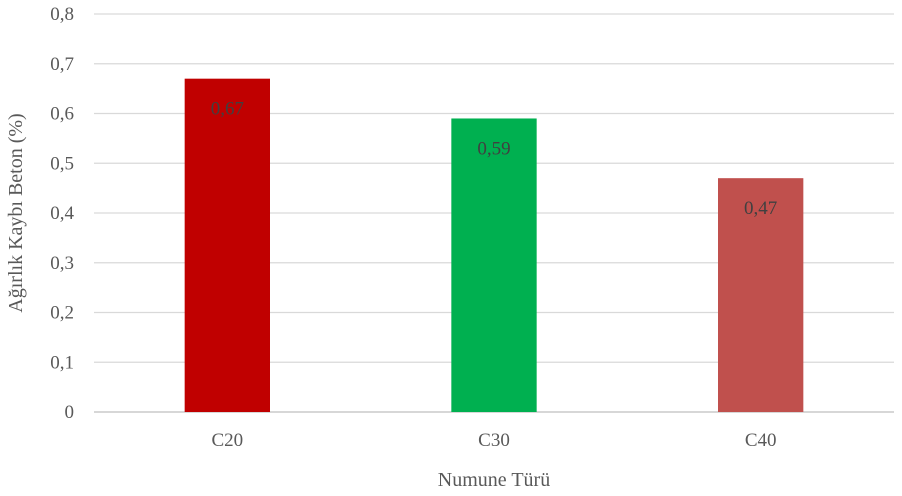  I want to click on y-axis-title: Ağırlık Kaybı Beton (%), so click(16, 212).